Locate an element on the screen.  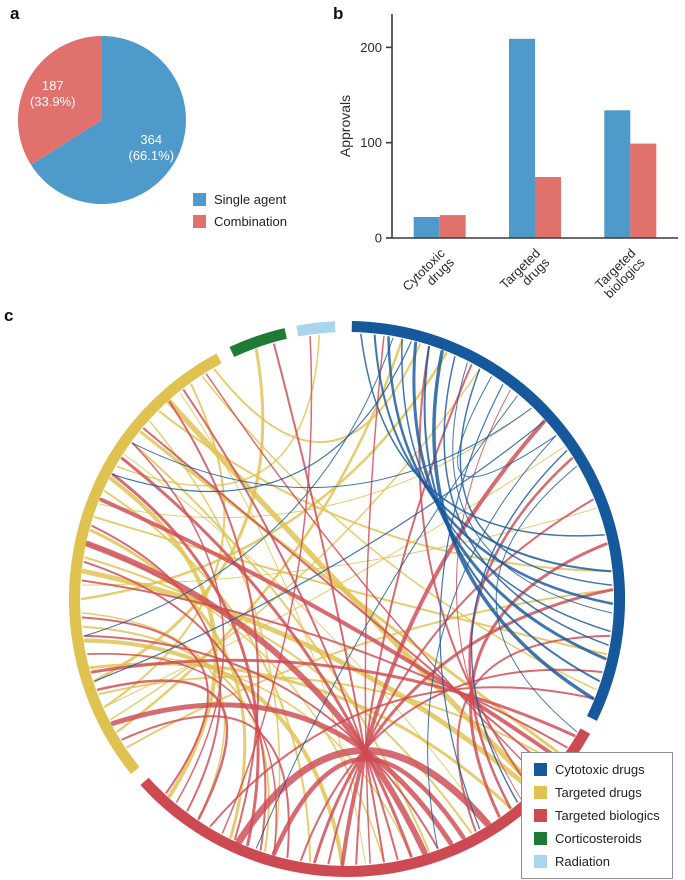
legend-item: Targeted biologics is located at coordinates (597, 815).